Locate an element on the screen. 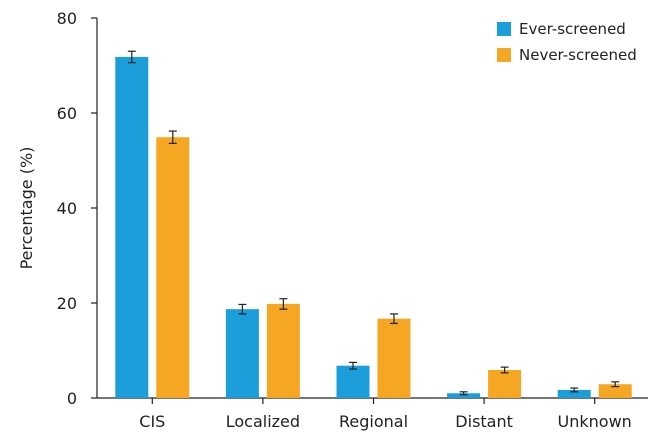 The height and width of the screenshot is (433, 650). y-tick-label: 80 is located at coordinates (67, 18).